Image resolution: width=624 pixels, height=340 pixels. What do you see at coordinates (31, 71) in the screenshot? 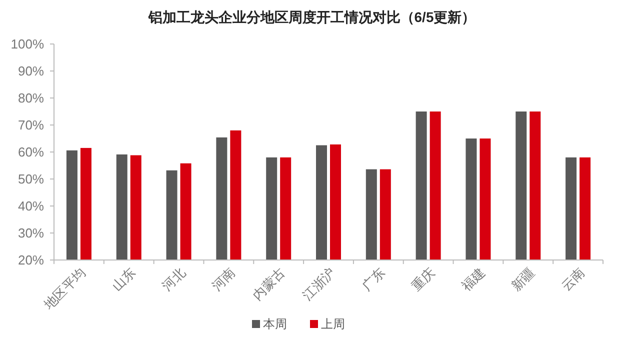
I see `y-tick-label: 90%` at bounding box center [31, 71].